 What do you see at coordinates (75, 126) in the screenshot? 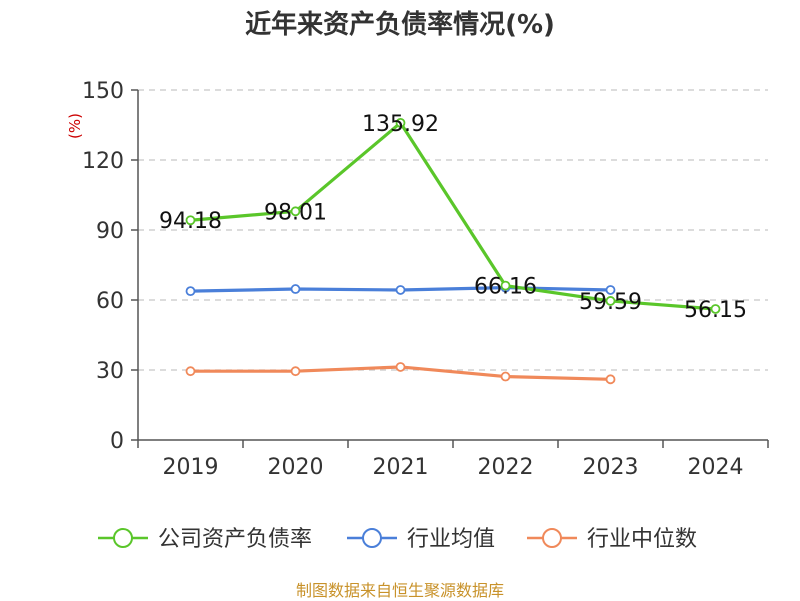
I see `y-axis-label: (%)` at bounding box center [75, 126].